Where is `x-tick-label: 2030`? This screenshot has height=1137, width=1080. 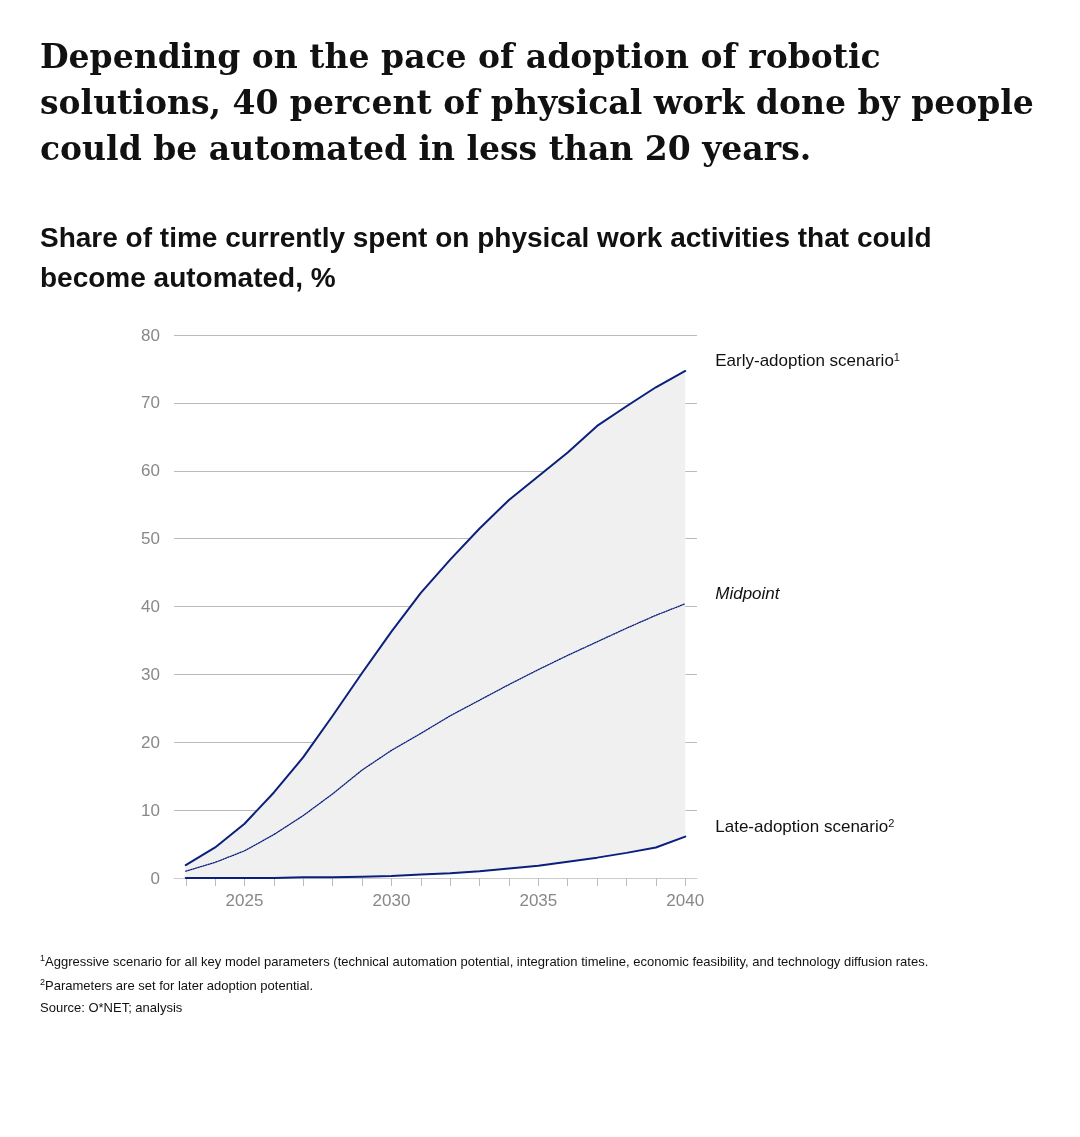 x-tick-label: 2030 is located at coordinates (391, 900).